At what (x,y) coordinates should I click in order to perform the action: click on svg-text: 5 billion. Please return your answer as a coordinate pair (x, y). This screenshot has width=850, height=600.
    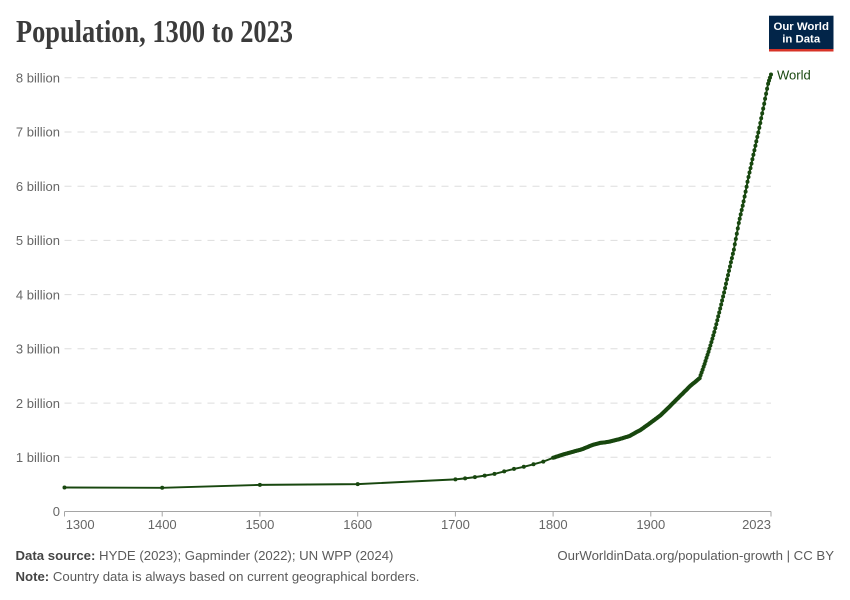
    Looking at the image, I should click on (38, 240).